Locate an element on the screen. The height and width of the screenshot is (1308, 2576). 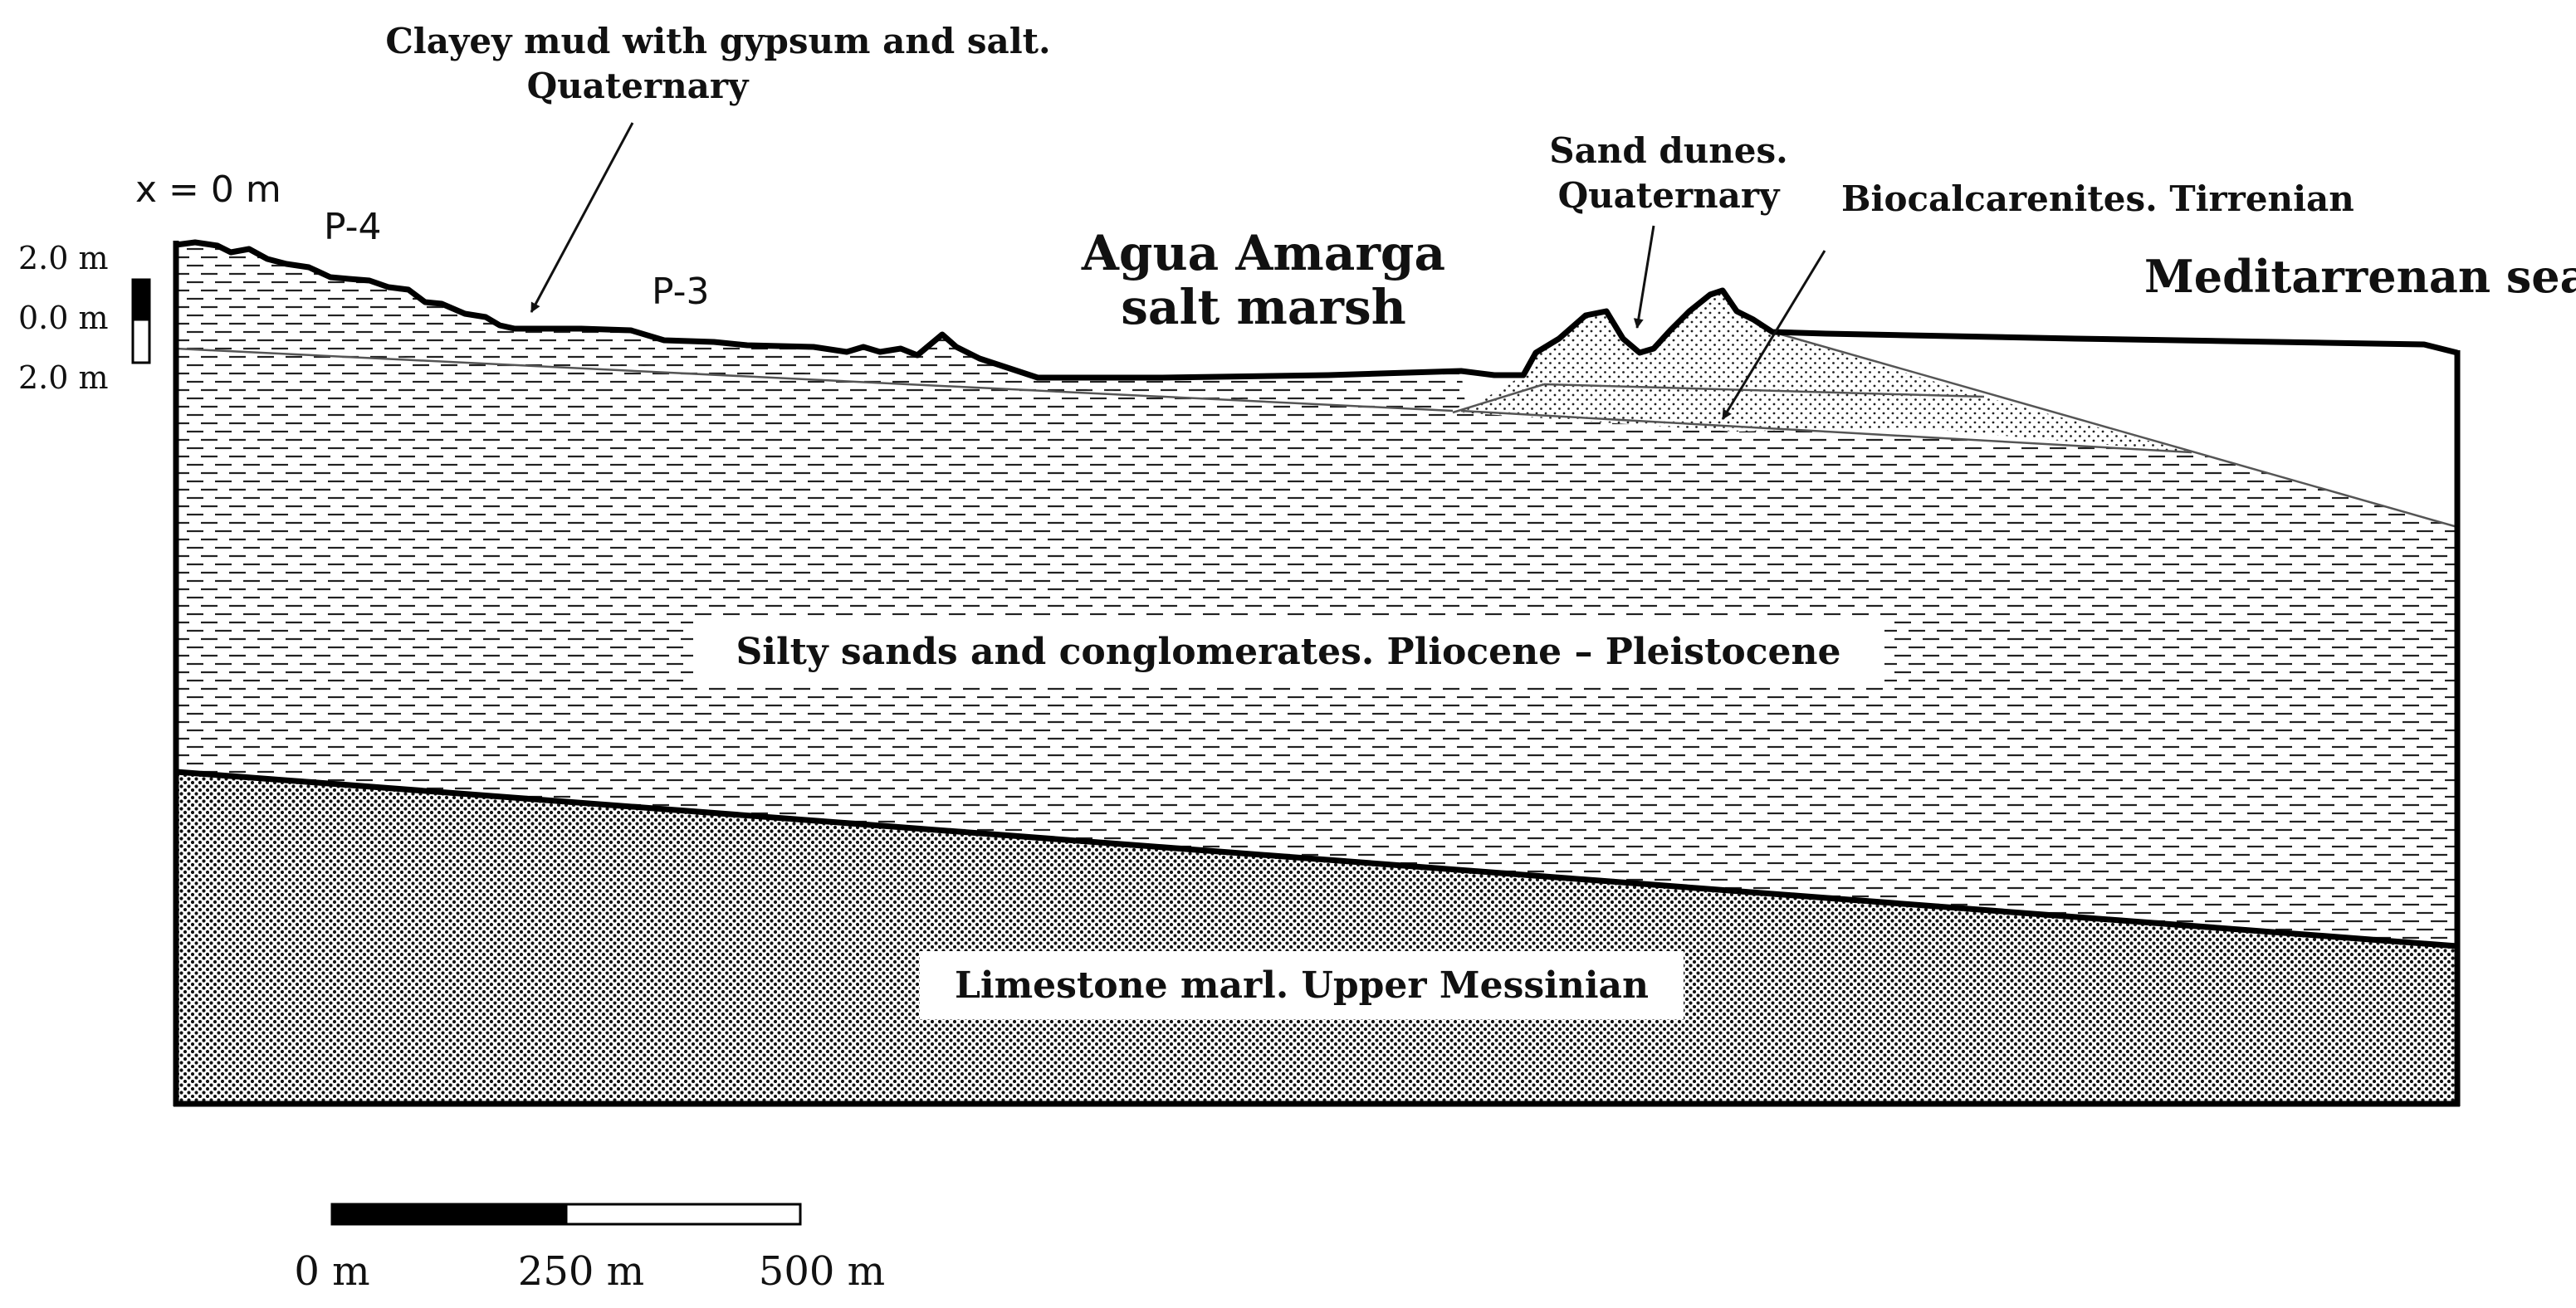
salt-marsh-label-line1: Agua Amarga is located at coordinates (1263, 253).